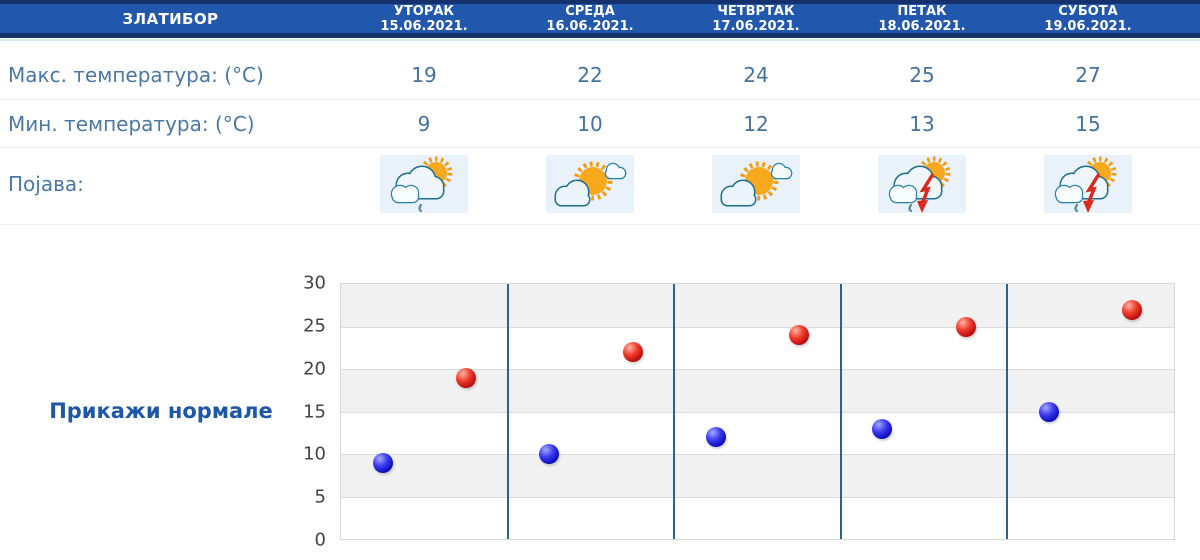  Describe the element at coordinates (424, 184) in the screenshot. I see `sun-clouds-light-rain-icon` at that location.